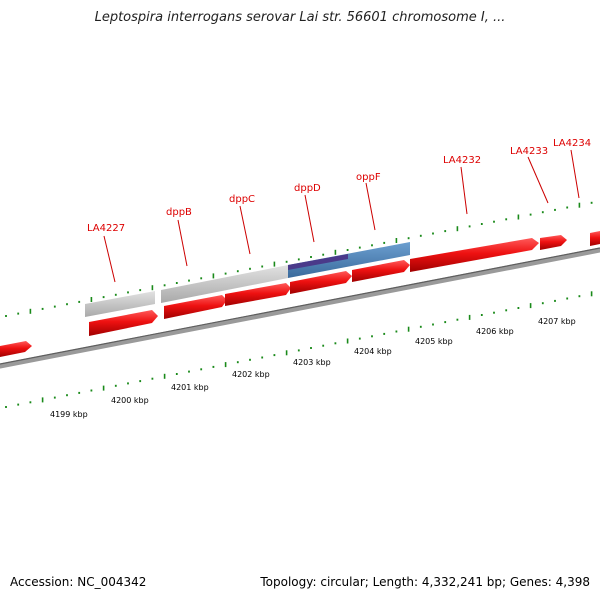  Describe the element at coordinates (349, 260) in the screenshot. I see `gene-dppd-oppf-bar` at that location.